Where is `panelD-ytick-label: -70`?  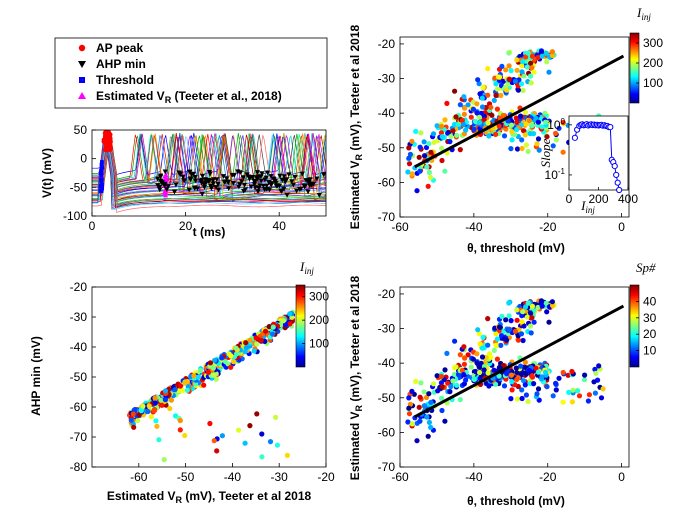
panelD-ytick-label: -70 is located at coordinates (387, 467).